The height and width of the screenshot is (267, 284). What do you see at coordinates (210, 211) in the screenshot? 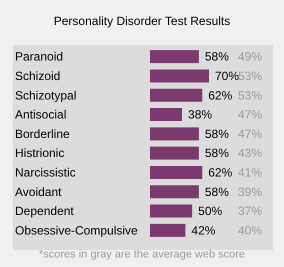
I see `data-label: 50%` at bounding box center [210, 211].